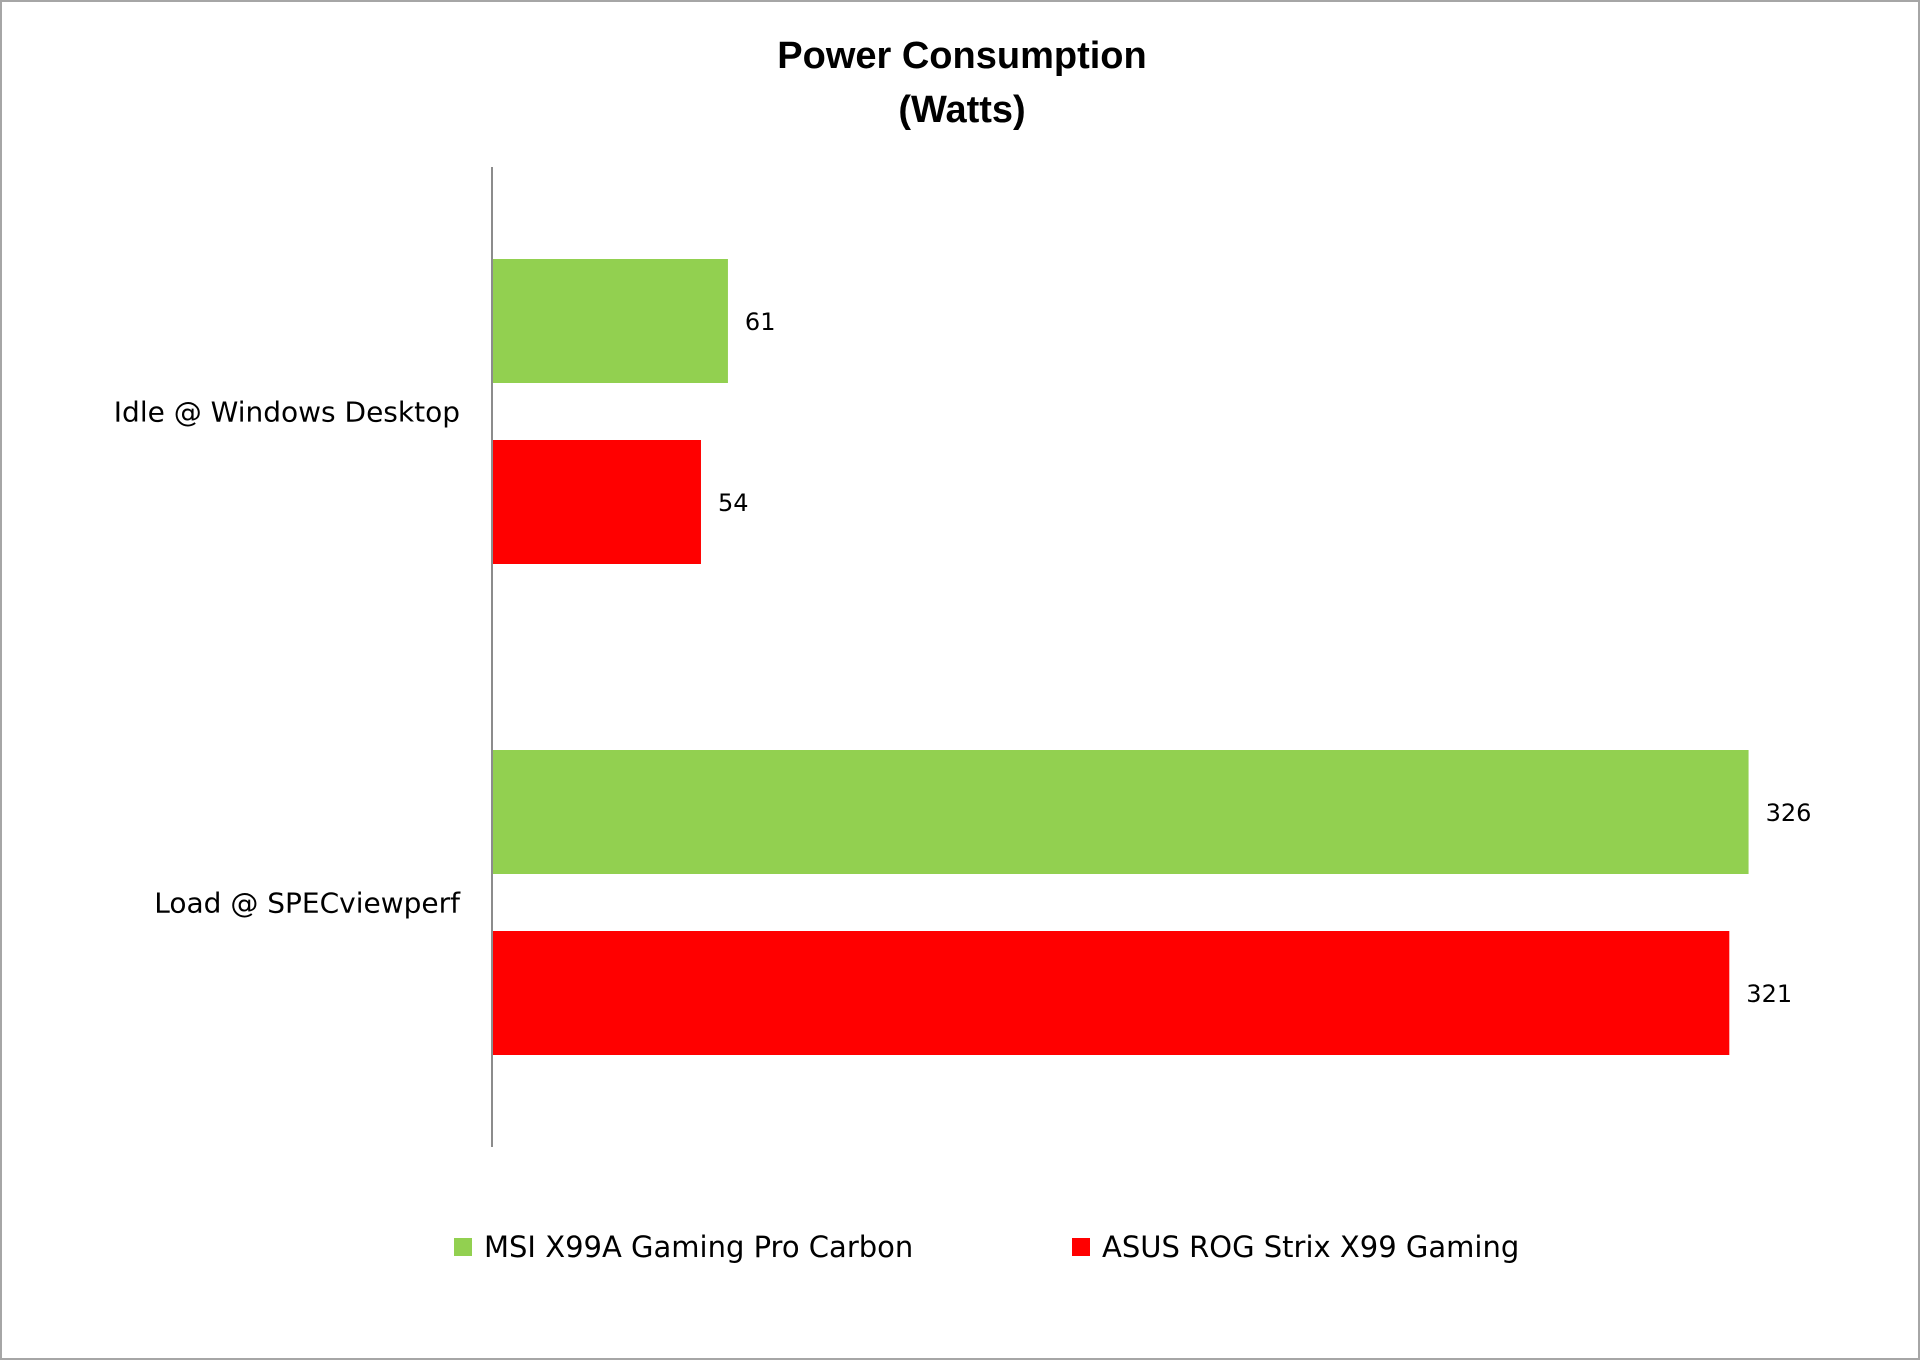  What do you see at coordinates (733, 503) in the screenshot?
I see `data-label: 54` at bounding box center [733, 503].